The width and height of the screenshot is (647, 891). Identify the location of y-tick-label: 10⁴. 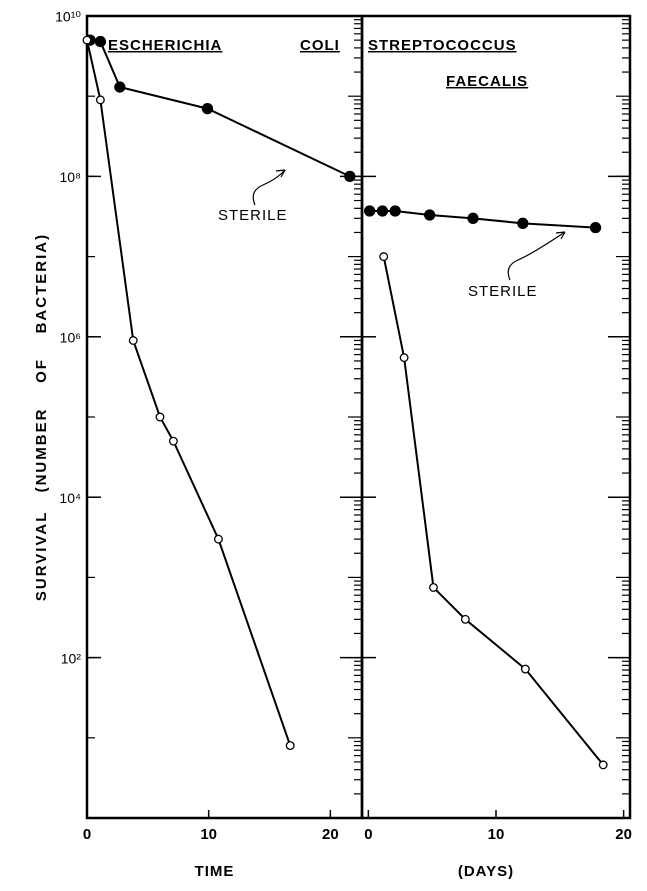
(70, 498).